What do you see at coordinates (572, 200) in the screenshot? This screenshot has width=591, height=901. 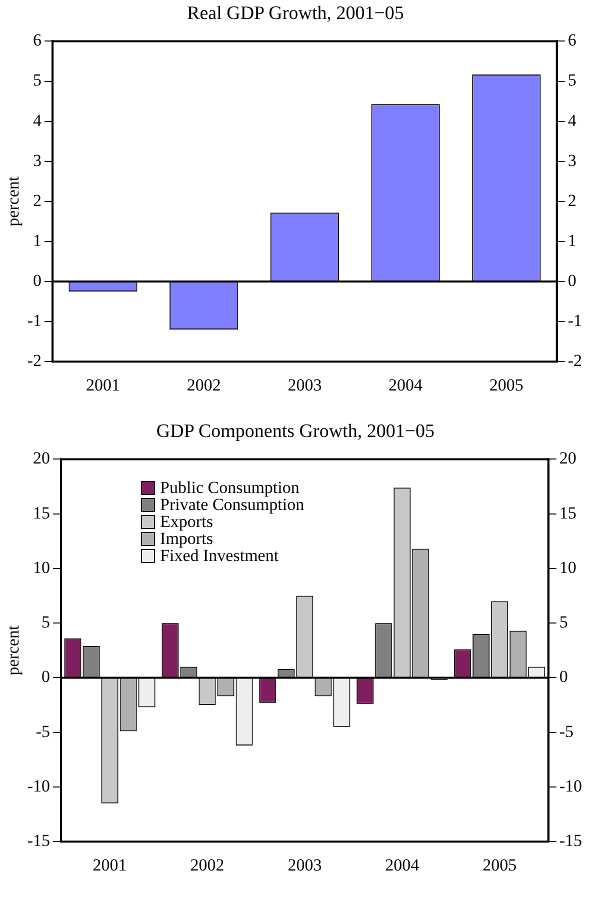 I see `y2-tick-label: 2` at bounding box center [572, 200].